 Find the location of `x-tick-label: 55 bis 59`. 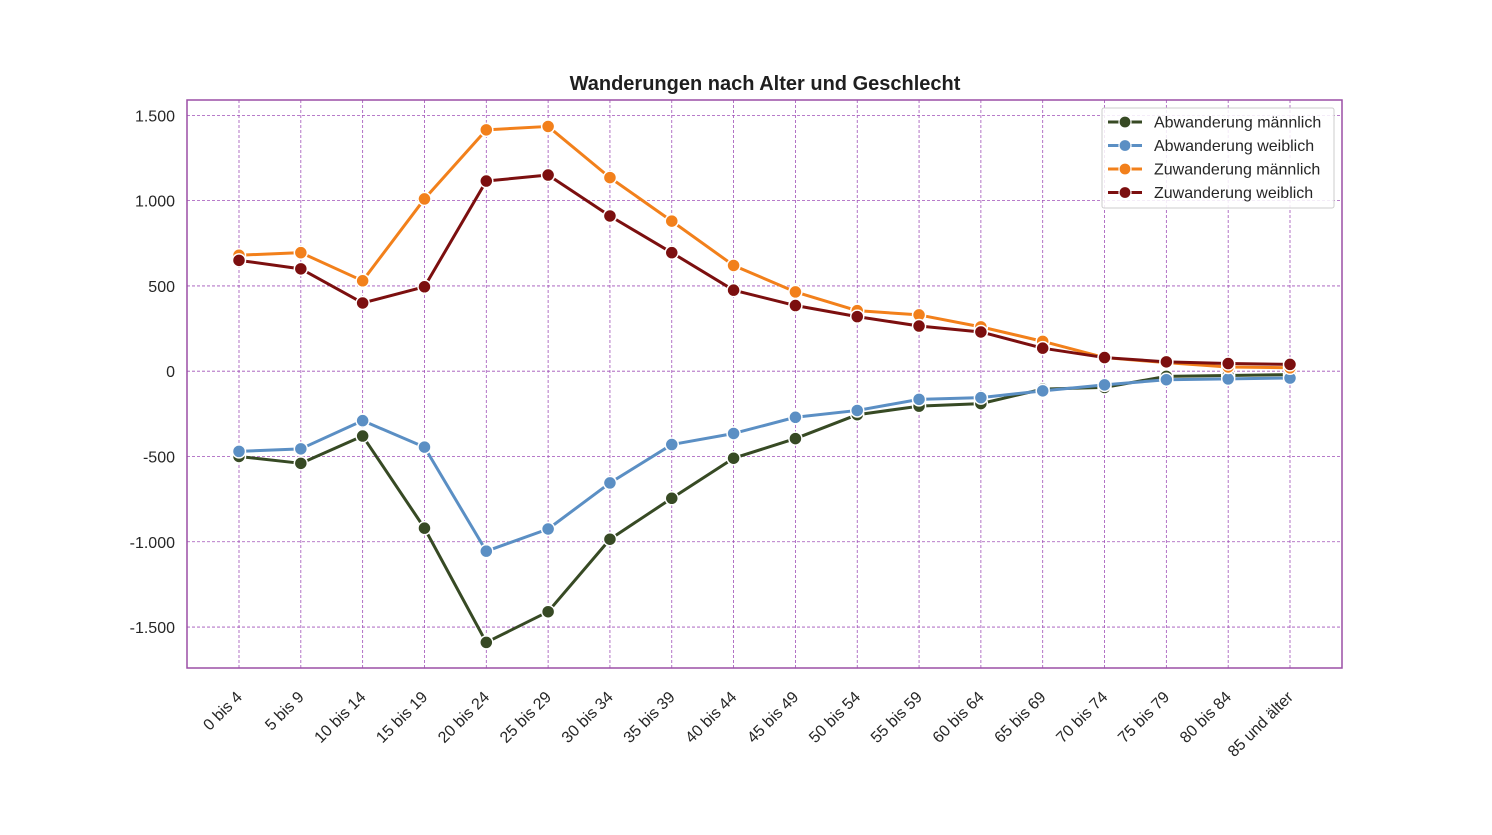

x-tick-label: 55 bis 59 is located at coordinates (897, 718).